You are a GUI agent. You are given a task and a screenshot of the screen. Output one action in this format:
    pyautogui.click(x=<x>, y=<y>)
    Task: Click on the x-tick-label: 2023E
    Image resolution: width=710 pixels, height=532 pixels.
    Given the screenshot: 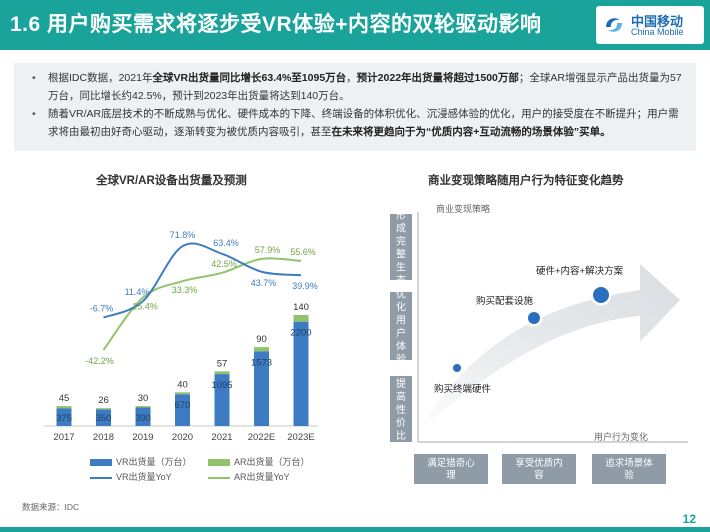 What is the action you would take?
    pyautogui.click(x=300, y=437)
    